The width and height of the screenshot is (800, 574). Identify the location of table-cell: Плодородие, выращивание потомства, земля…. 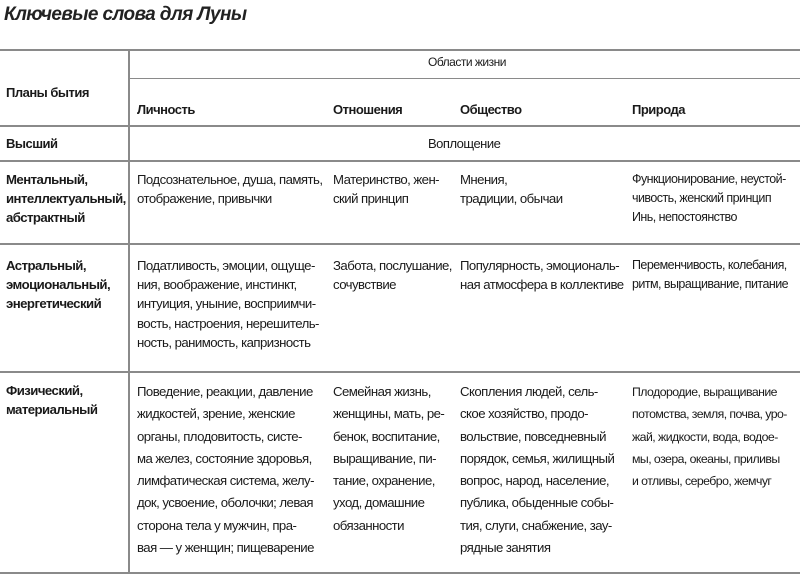
(709, 437).